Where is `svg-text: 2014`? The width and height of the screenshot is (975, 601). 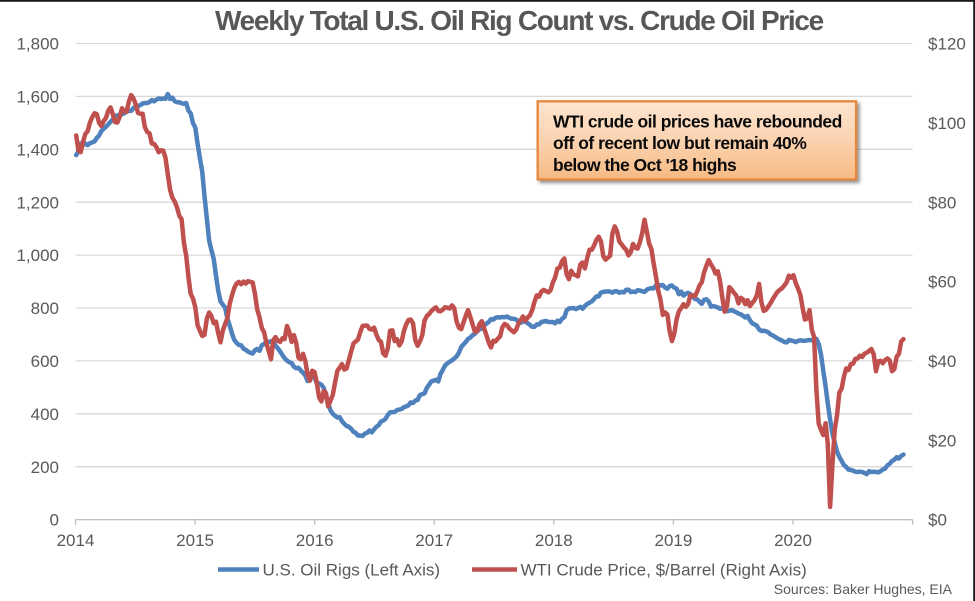 svg-text: 2014 is located at coordinates (76, 540).